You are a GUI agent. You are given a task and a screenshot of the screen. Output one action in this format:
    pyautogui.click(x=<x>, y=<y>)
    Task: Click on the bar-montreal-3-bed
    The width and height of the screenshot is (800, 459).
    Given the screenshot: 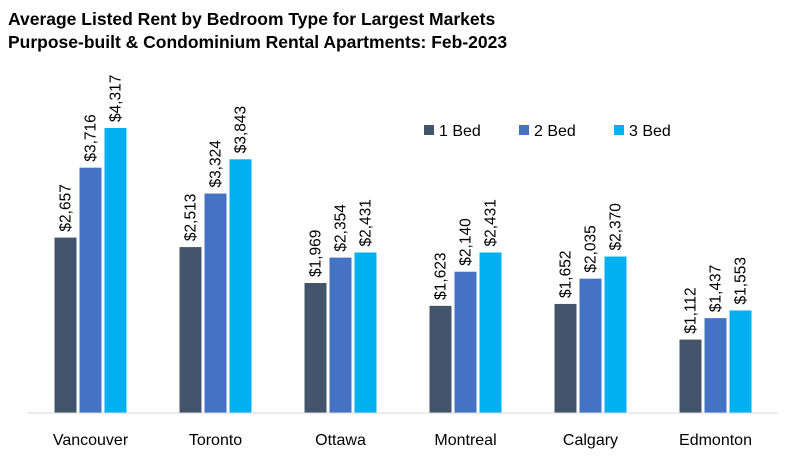 What is the action you would take?
    pyautogui.click(x=490, y=332)
    